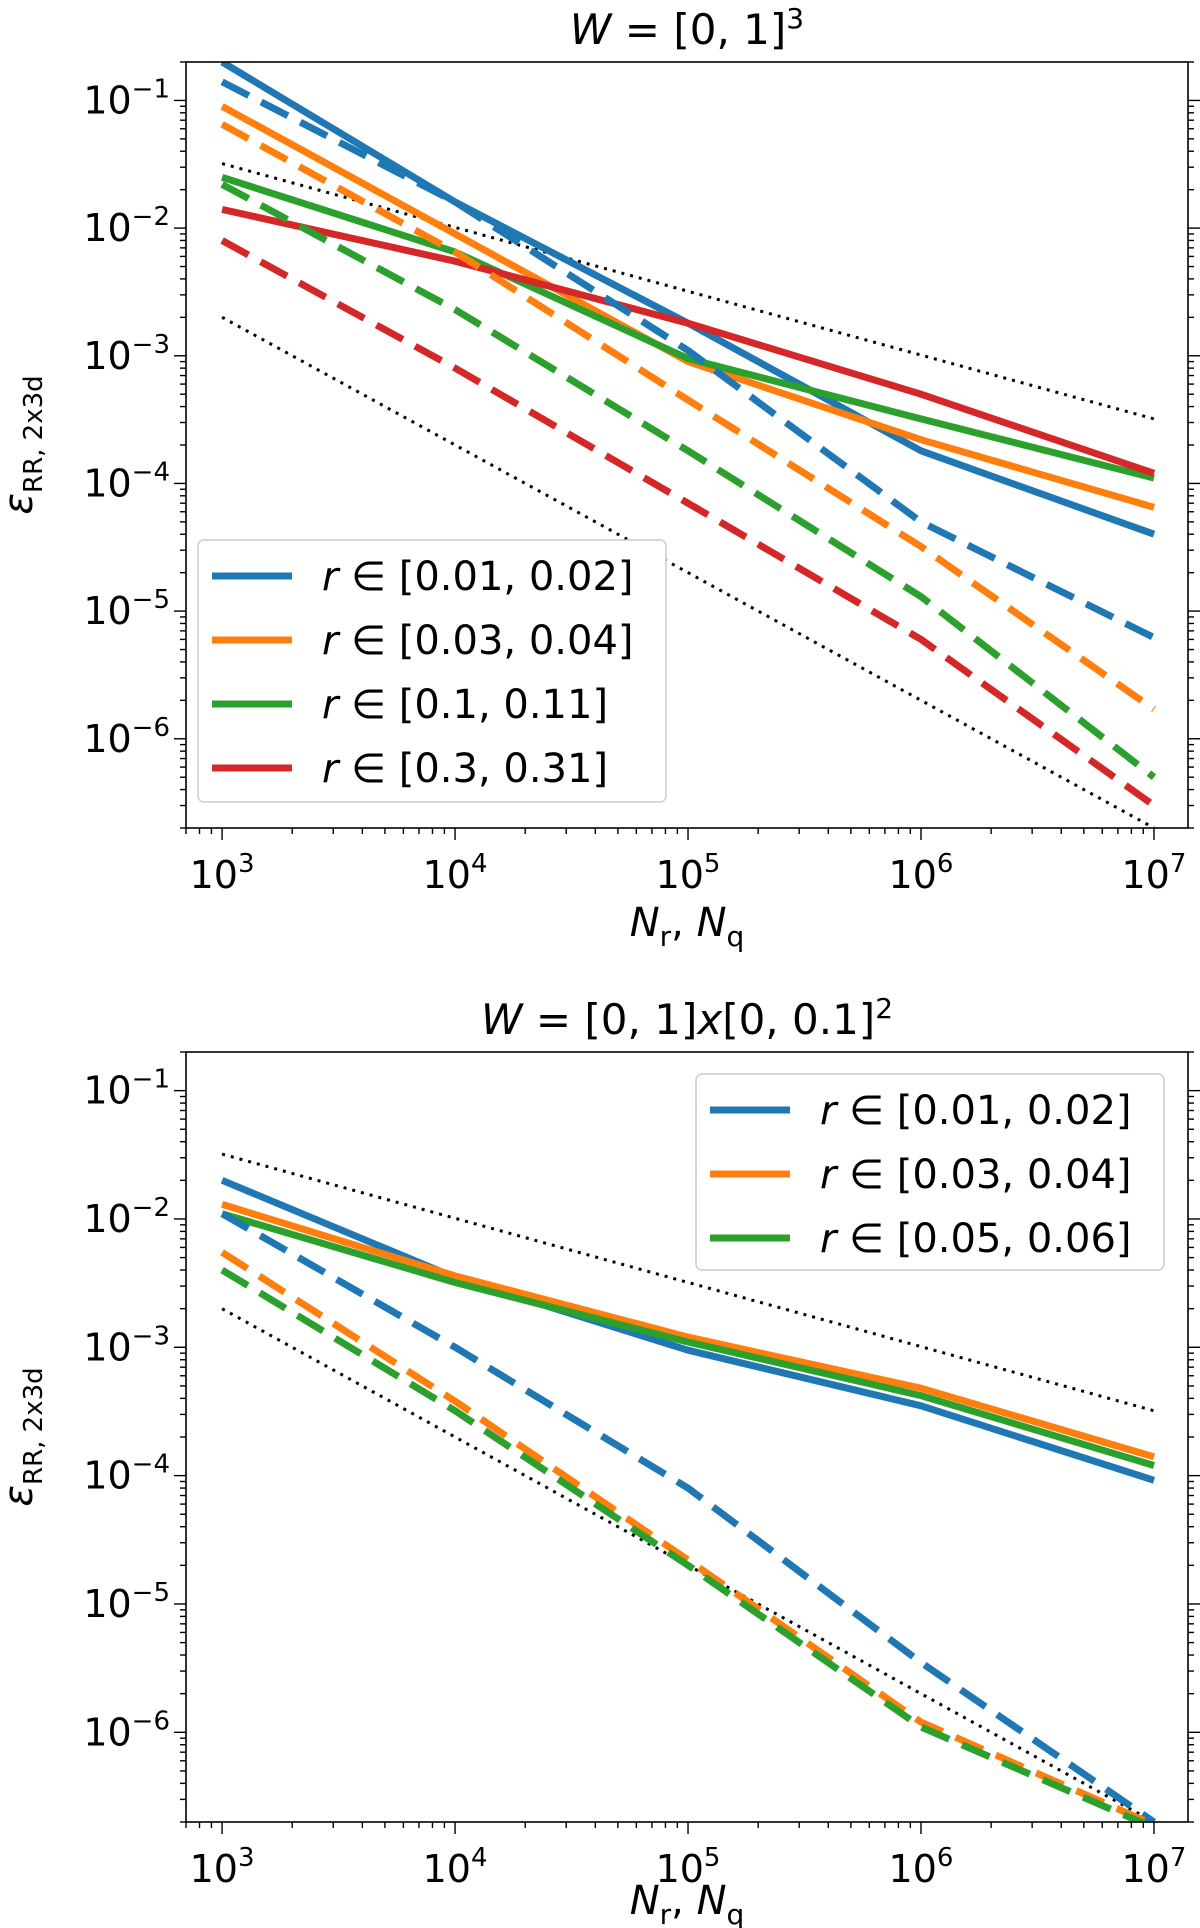 This screenshot has height=1928, width=1200. What do you see at coordinates (687, 28) in the screenshot?
I see `top-chart-title: W = [0, 1]3` at bounding box center [687, 28].